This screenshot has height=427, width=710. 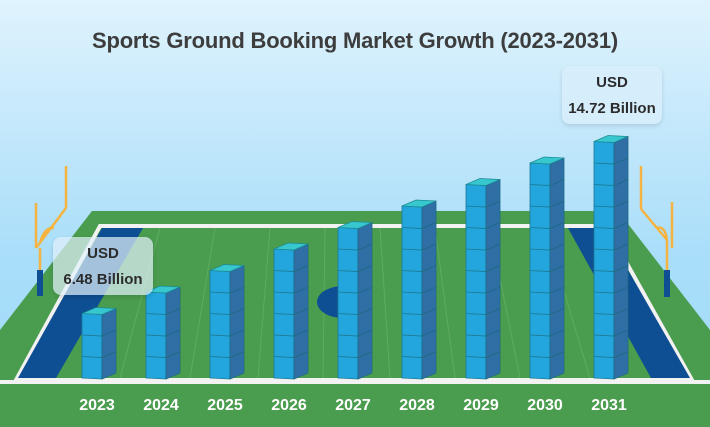 I want to click on start-value: 6.48 Billion, so click(x=103, y=279).